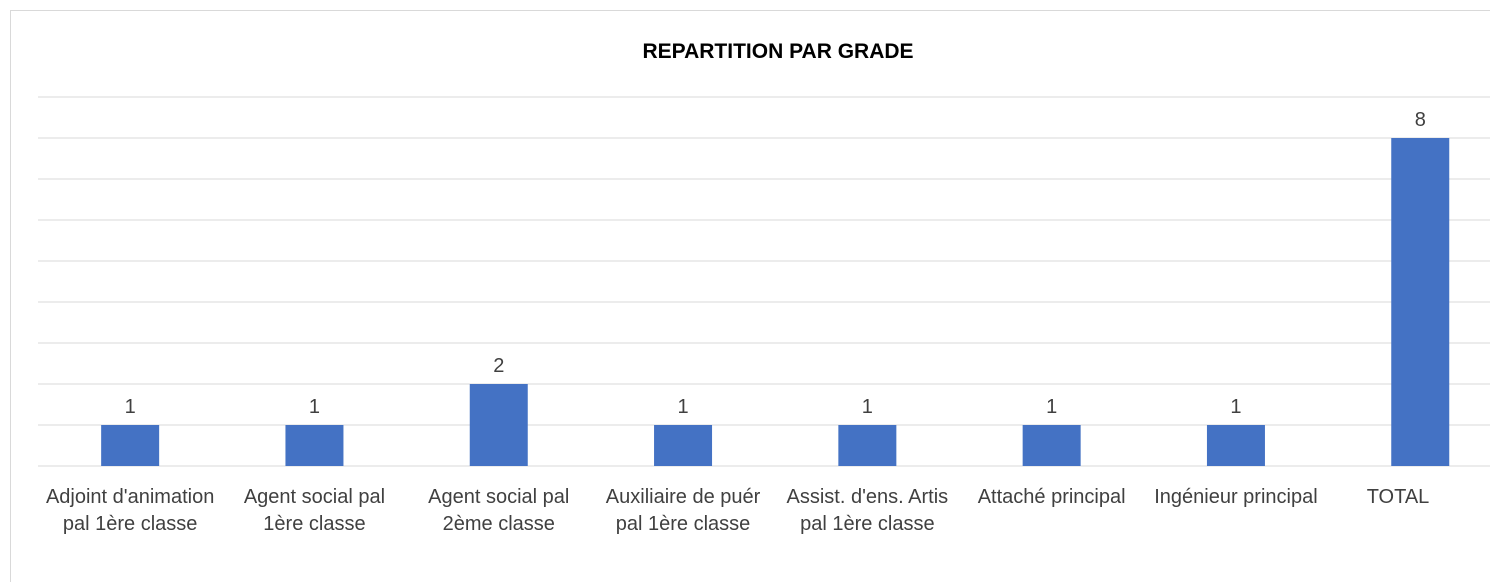  I want to click on data-label: 8, so click(1420, 120).